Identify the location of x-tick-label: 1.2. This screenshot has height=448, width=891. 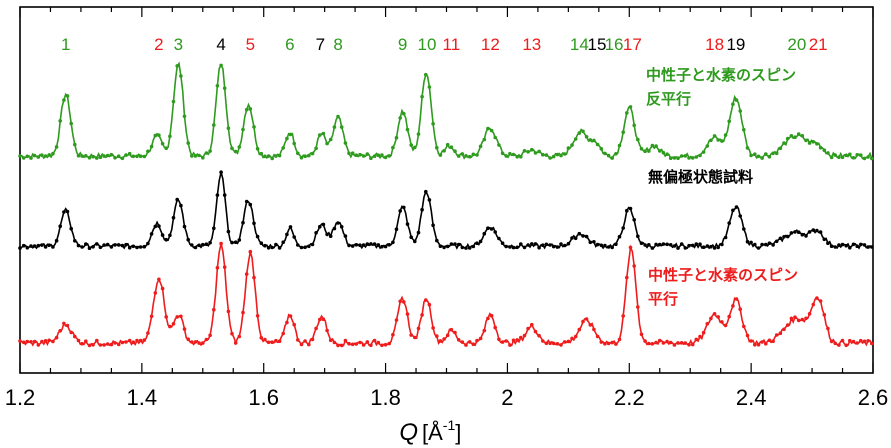
(20, 397).